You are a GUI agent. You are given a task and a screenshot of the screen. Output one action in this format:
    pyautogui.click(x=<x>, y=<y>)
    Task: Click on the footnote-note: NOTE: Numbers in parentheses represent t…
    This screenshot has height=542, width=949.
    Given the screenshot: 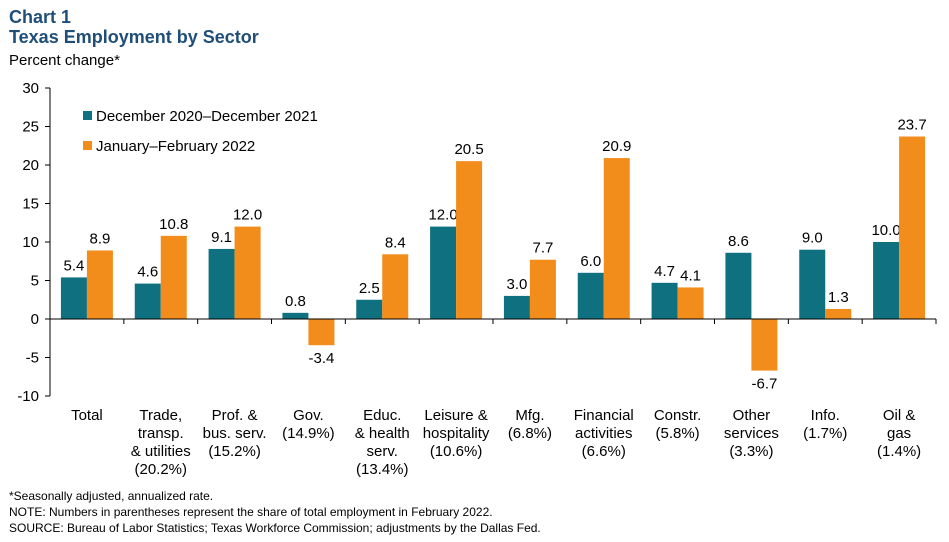 What is the action you would take?
    pyautogui.click(x=251, y=512)
    